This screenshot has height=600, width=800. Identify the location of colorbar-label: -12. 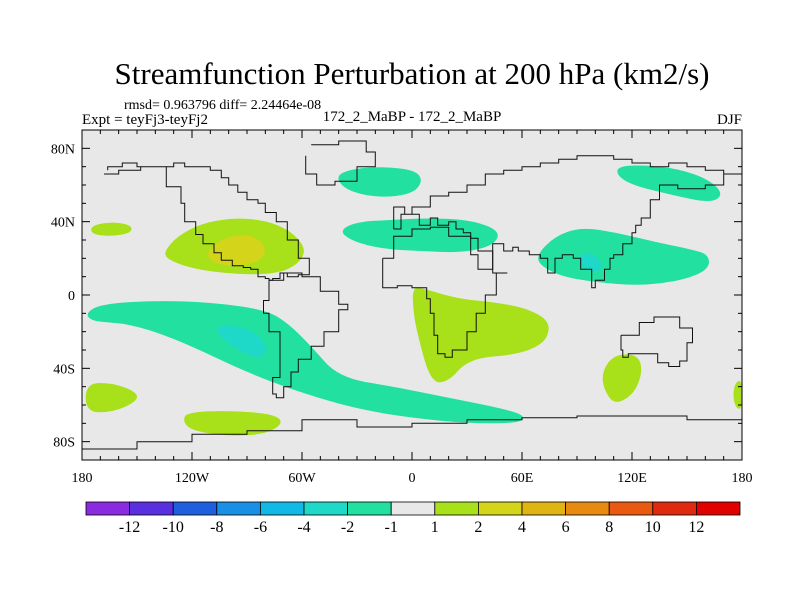
(129, 527).